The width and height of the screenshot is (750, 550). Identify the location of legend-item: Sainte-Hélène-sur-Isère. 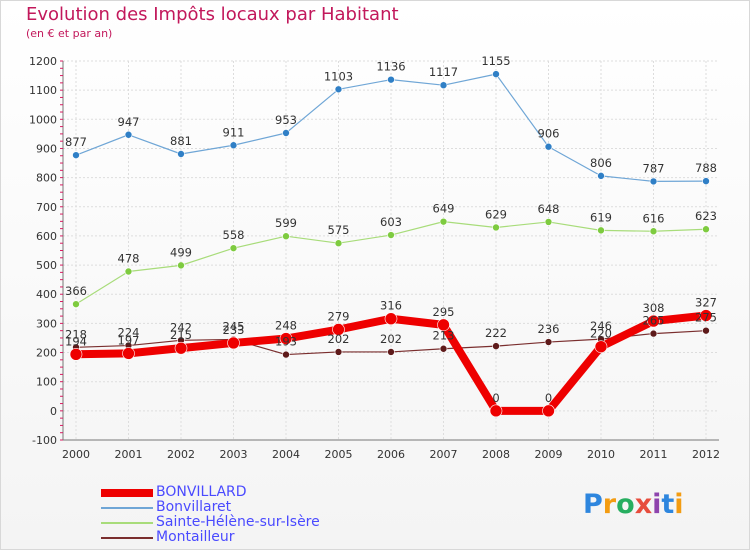
(210, 522).